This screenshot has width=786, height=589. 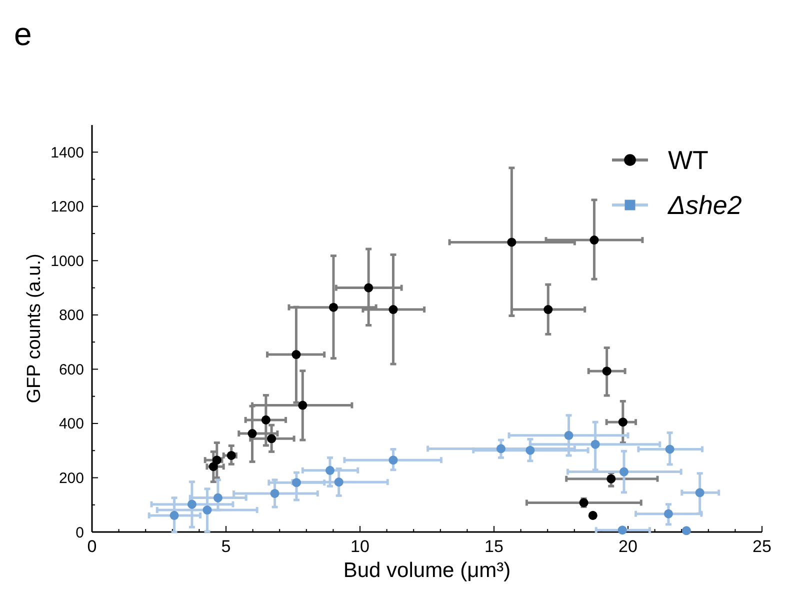 I want to click on y-axis-title: GFP counts (a.u.), so click(x=34, y=329).